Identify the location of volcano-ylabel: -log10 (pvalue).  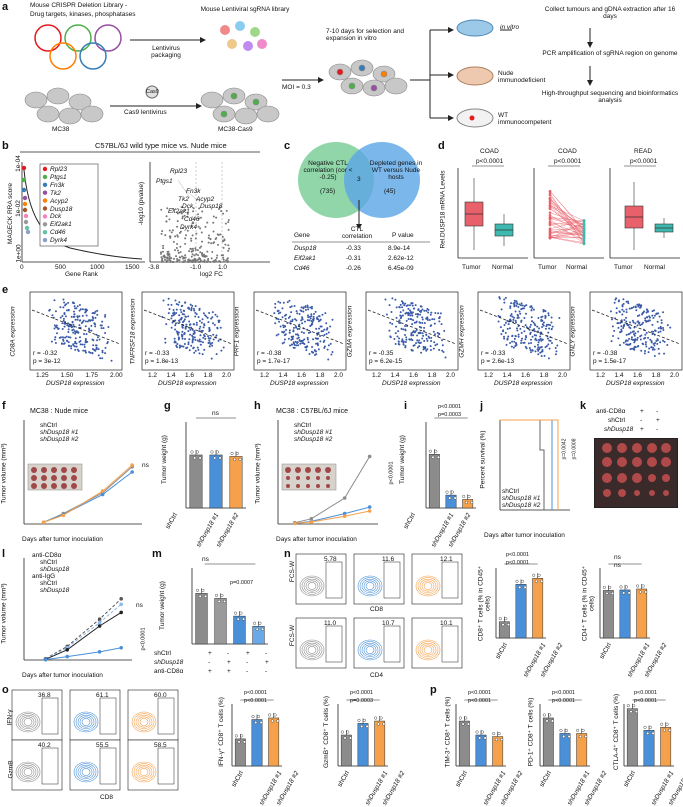
(141, 203).